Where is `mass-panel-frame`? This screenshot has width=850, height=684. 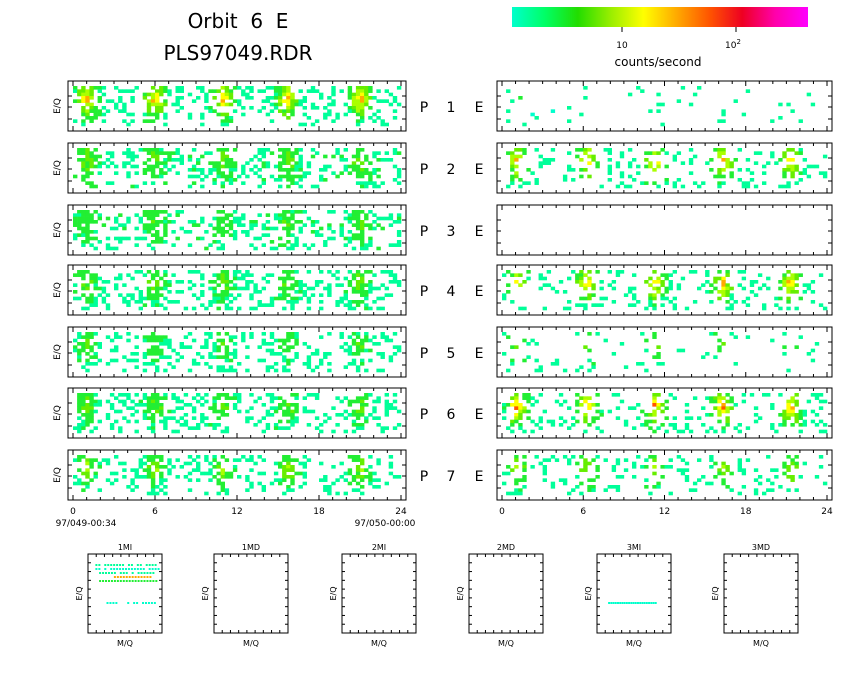
mass-panel-frame is located at coordinates (506, 593).